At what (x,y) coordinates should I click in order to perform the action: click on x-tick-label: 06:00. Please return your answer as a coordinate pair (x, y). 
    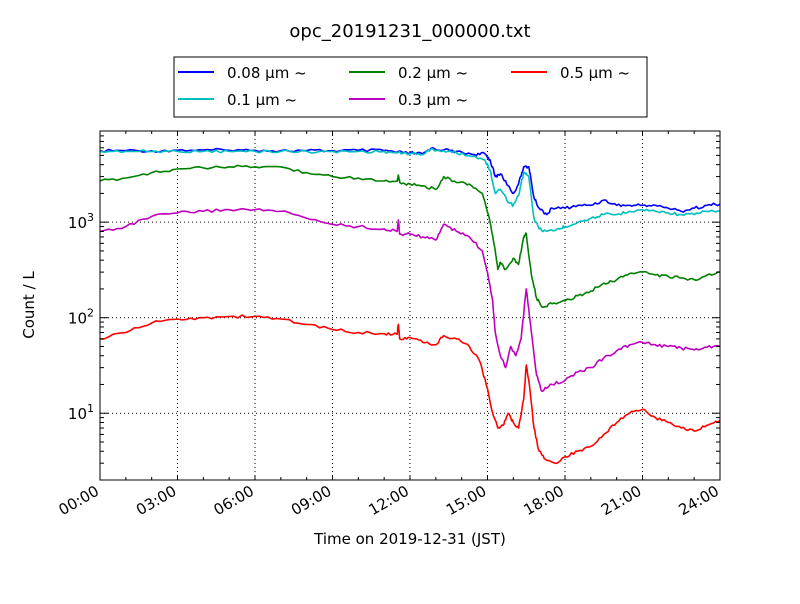
    Looking at the image, I should click on (234, 500).